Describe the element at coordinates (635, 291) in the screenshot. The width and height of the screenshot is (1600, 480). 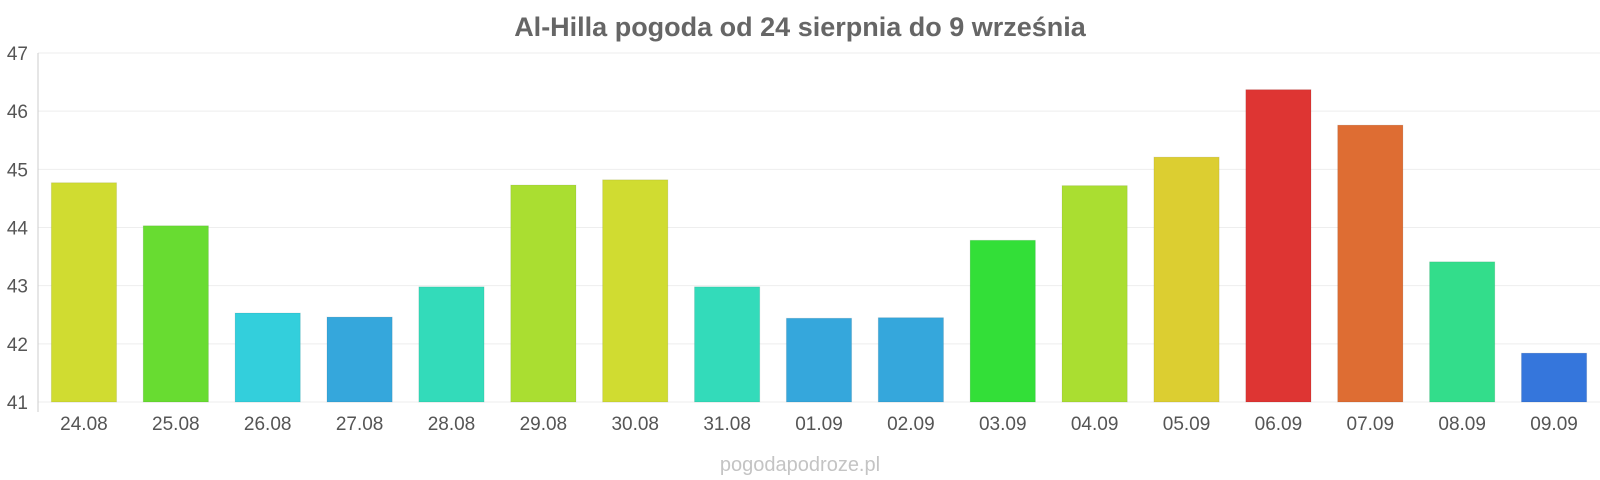
I see `bar-30.08` at that location.